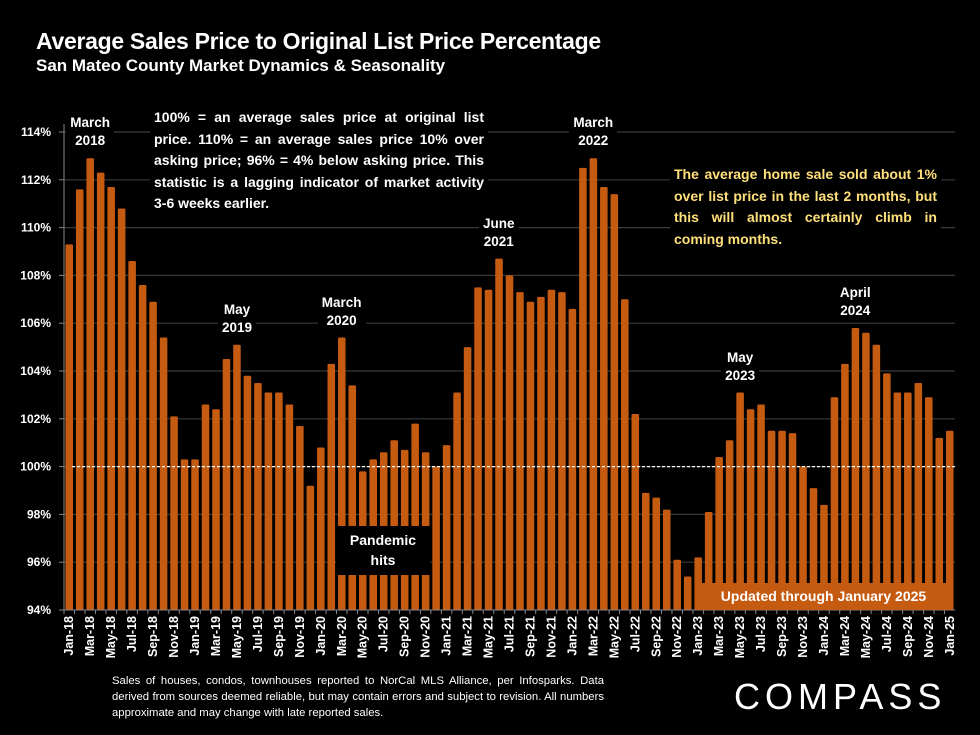 The width and height of the screenshot is (980, 735). I want to click on x-tick-label: Nov-21, so click(551, 637).